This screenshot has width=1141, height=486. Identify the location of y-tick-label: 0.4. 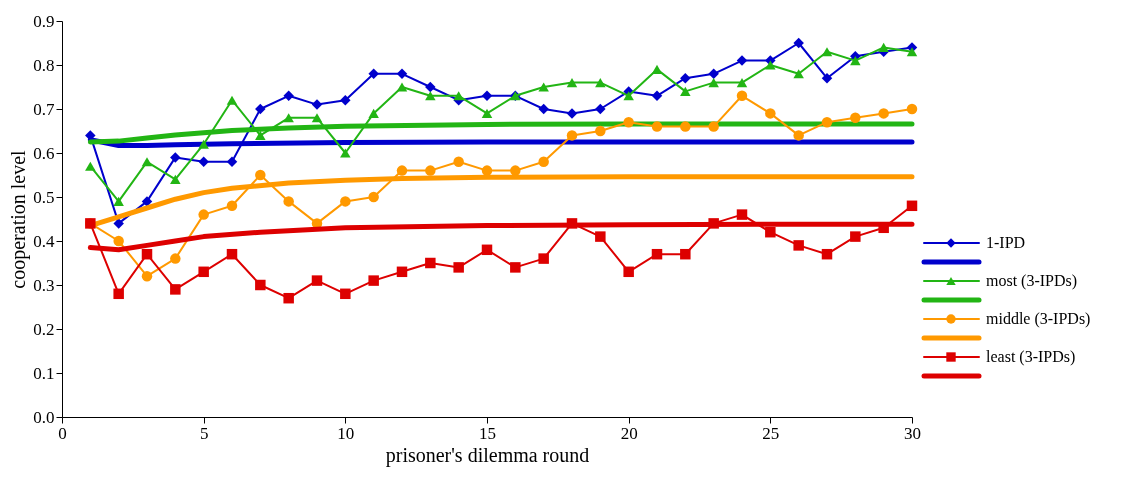
(44, 241).